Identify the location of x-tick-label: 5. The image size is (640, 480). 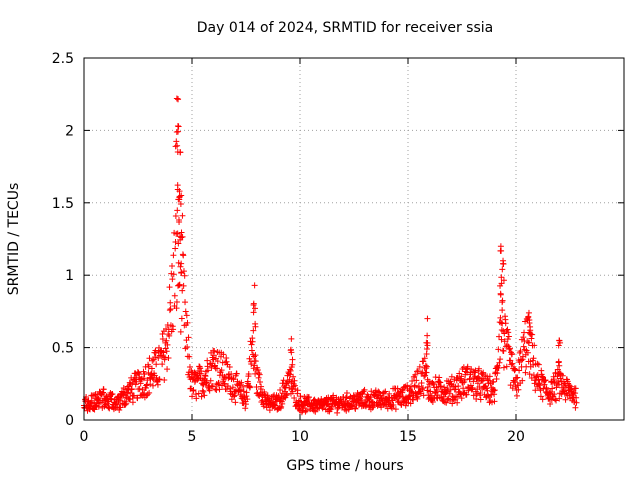
(192, 437).